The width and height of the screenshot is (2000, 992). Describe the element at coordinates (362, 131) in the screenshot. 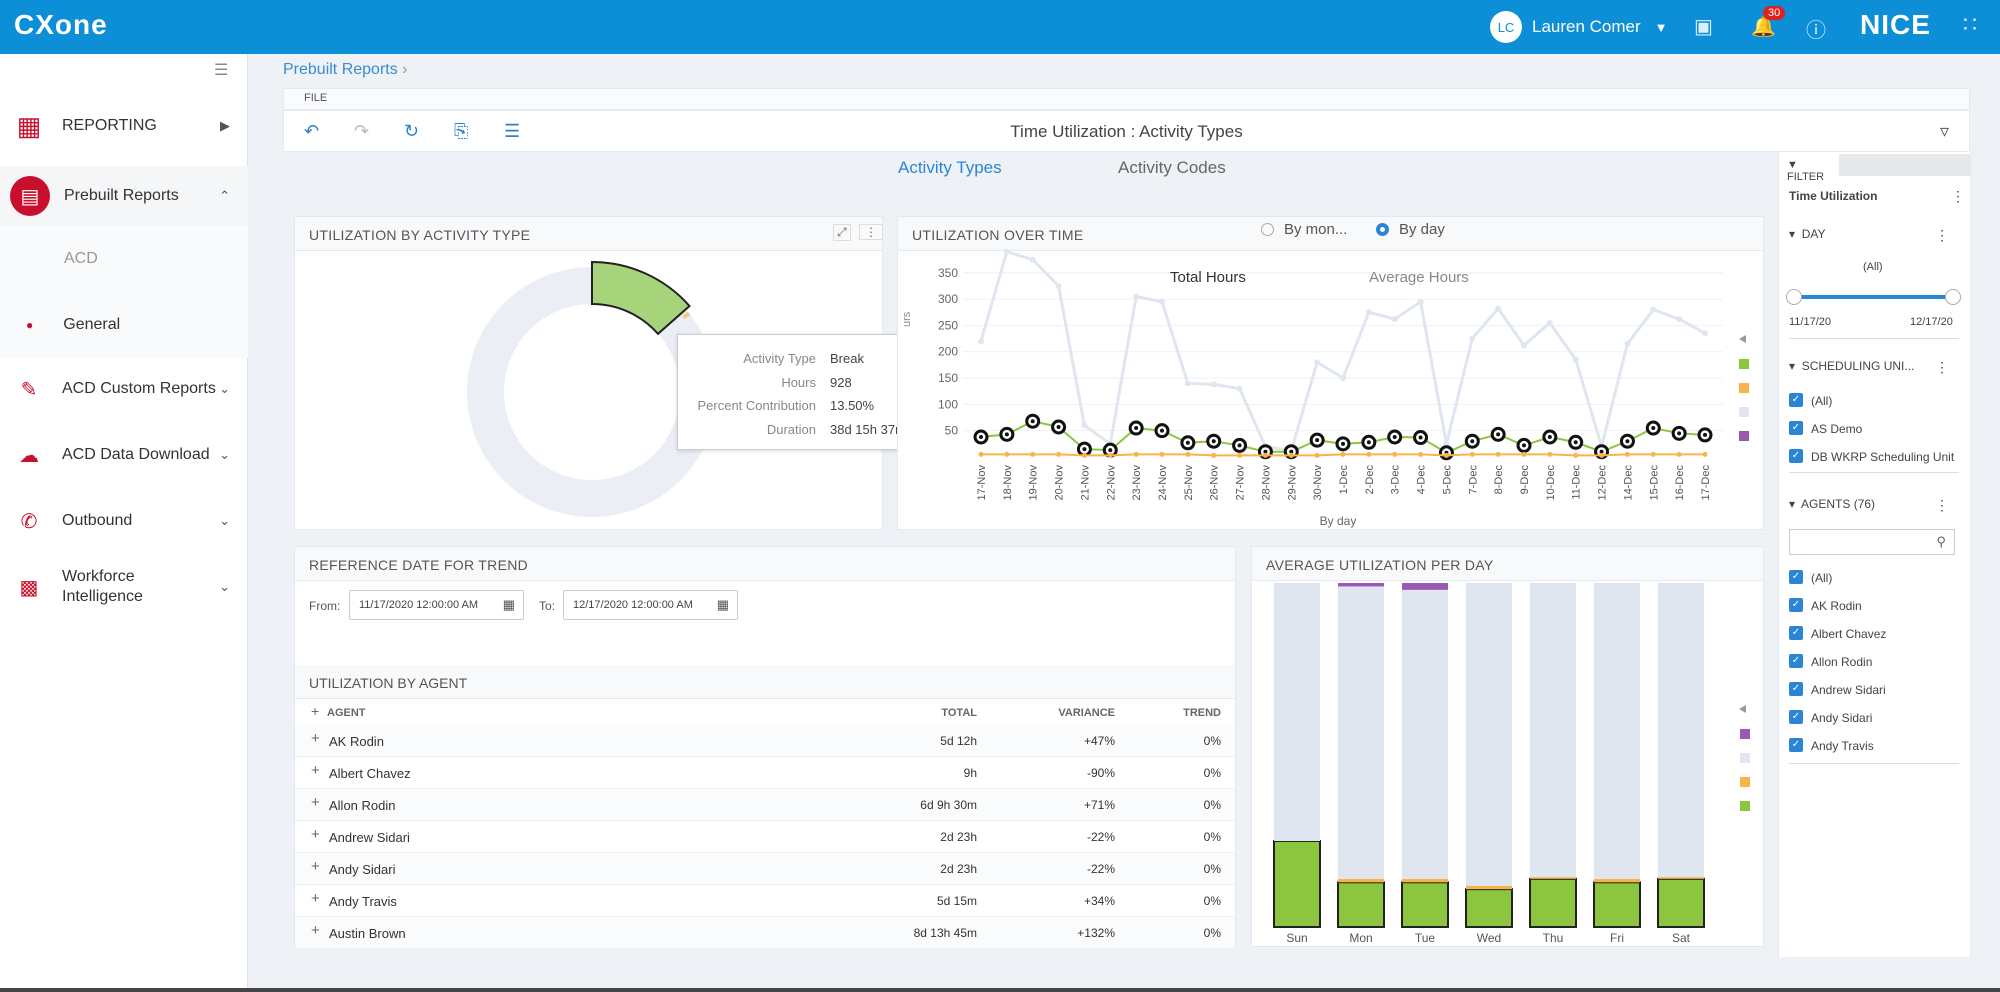

I see `redo-icon: ↷` at that location.